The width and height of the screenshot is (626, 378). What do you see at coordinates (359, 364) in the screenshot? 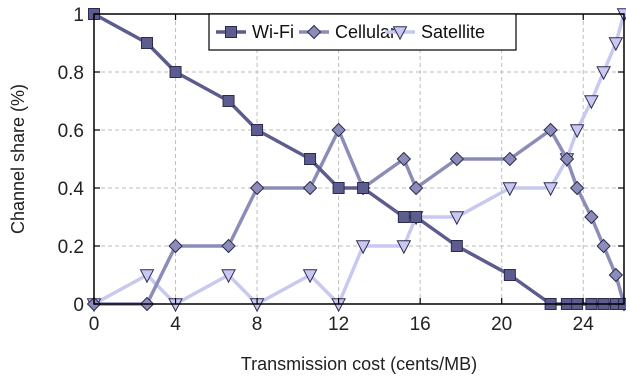
I see `x-axis-title: Transmission cost (cents/MB)` at bounding box center [359, 364].